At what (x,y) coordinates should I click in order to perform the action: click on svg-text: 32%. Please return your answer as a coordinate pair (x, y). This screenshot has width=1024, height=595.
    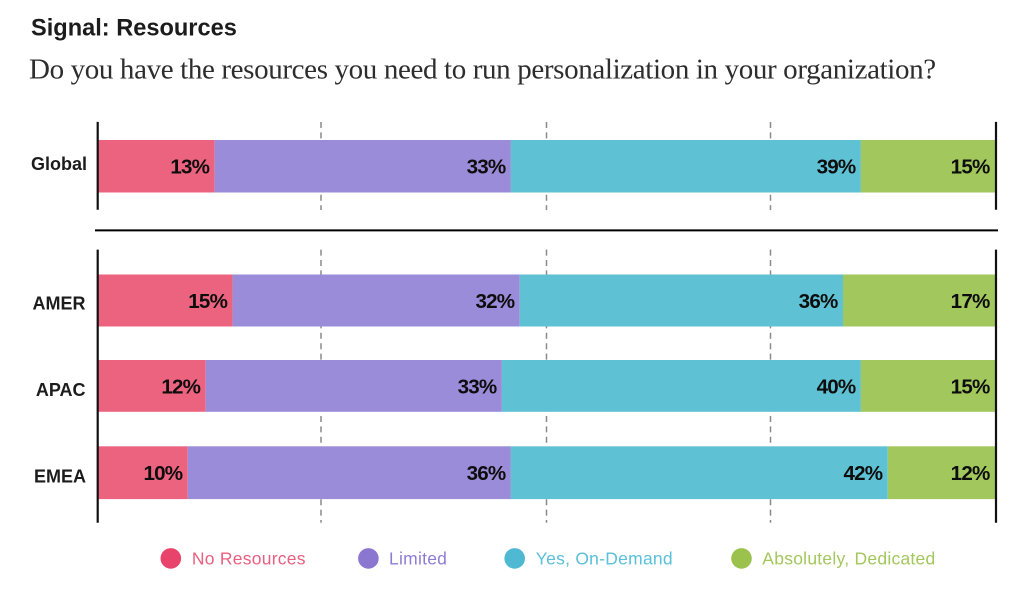
    Looking at the image, I should click on (494, 301).